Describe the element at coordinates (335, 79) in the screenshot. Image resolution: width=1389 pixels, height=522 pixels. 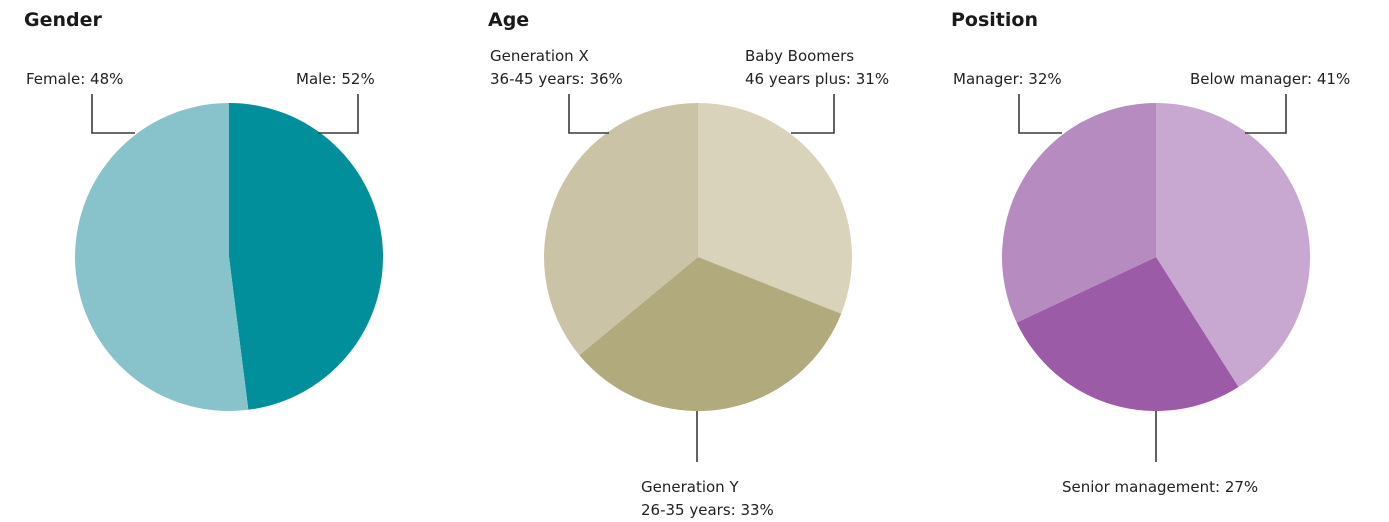
I see `gender-label-male: Male: 52%` at that location.